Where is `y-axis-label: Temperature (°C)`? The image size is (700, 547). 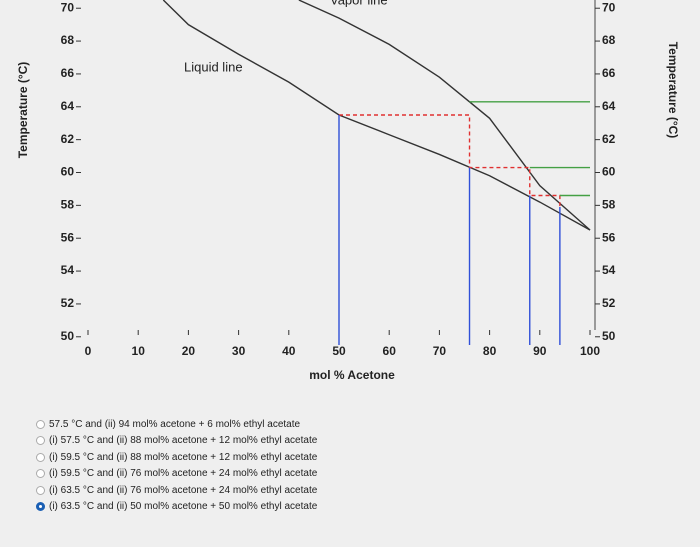
y-axis-label: Temperature (°C) is located at coordinates (23, 110).